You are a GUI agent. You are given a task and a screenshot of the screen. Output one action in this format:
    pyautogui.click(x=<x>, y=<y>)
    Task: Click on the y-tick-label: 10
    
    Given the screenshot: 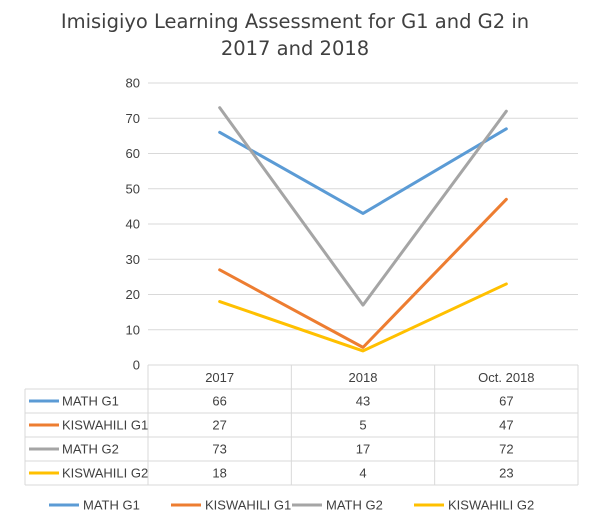 What is the action you would take?
    pyautogui.click(x=133, y=329)
    